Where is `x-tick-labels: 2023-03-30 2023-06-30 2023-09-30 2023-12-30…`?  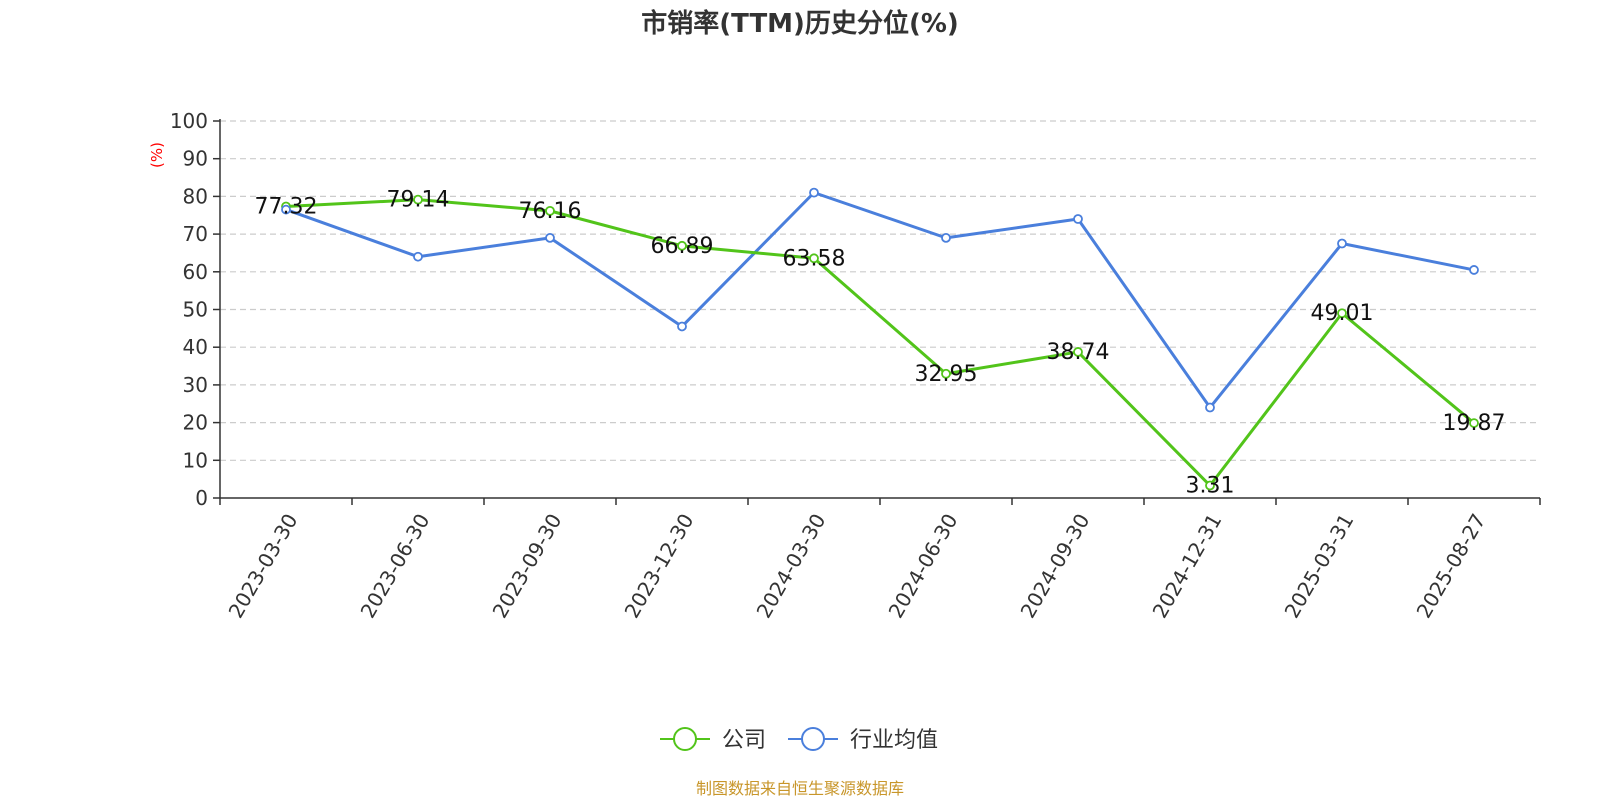 x-tick-labels: 2023-03-30 2023-06-30 2023-09-30 2023-12-30… is located at coordinates (857, 566).